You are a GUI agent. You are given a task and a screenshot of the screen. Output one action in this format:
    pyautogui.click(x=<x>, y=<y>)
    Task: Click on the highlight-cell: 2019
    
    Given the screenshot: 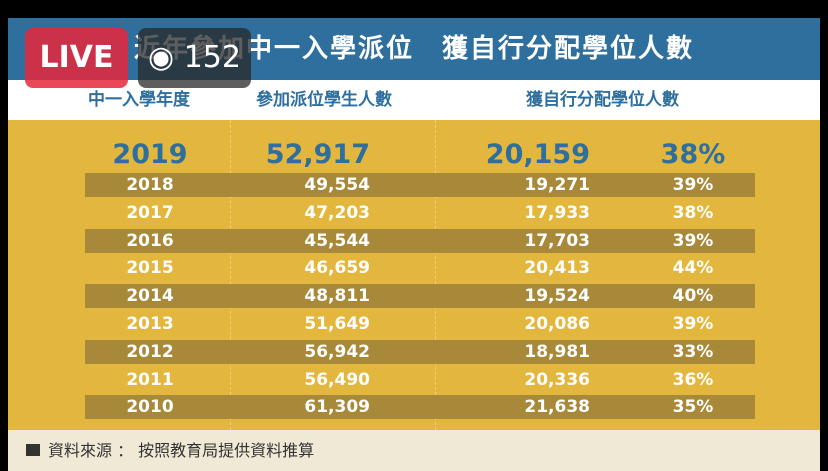 What is the action you would take?
    pyautogui.click(x=150, y=154)
    